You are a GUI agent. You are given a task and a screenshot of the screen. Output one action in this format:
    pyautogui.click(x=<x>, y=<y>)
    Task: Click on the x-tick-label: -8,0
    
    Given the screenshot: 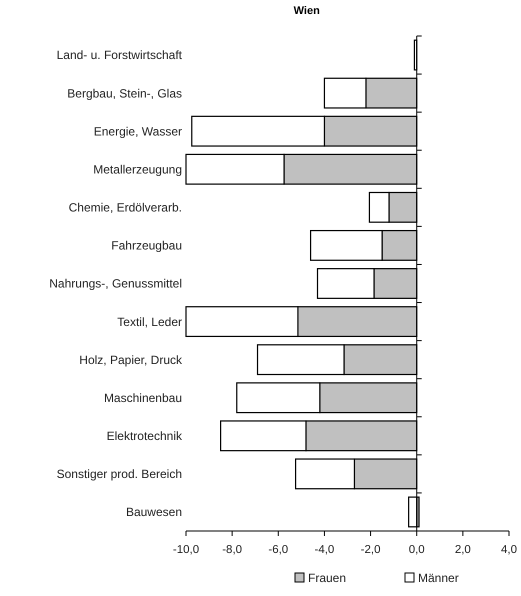 What is the action you would take?
    pyautogui.click(x=232, y=550)
    